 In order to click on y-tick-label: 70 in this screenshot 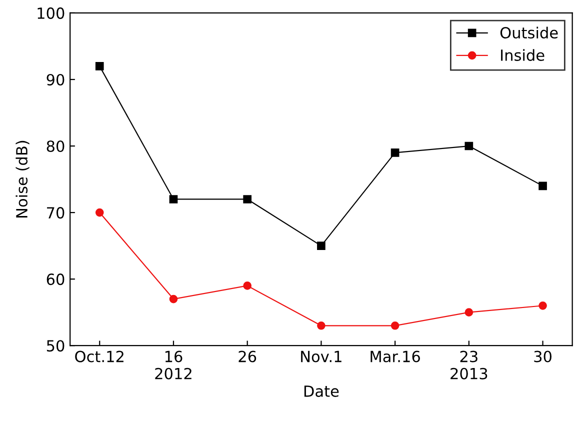, I will do `click(55, 213)`.